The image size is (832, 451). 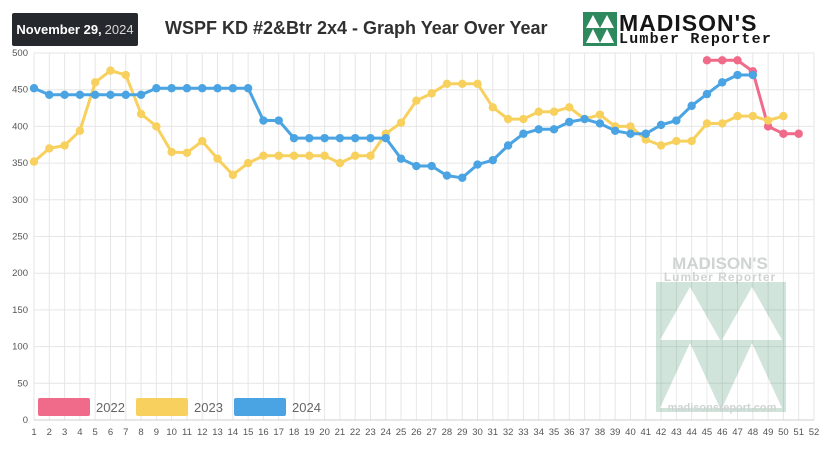 I want to click on madisons-logo: MADISON'S Lumber Reporter, so click(x=693, y=29).